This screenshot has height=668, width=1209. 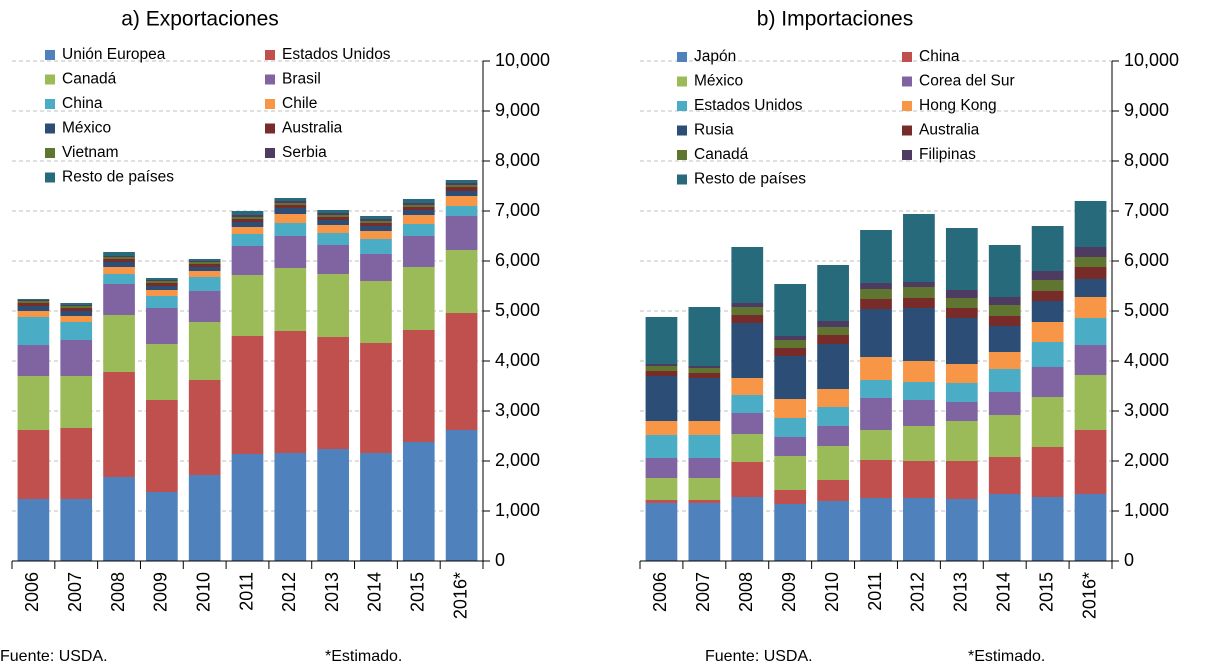 I want to click on legend-label: Hong Kong, so click(x=958, y=105).